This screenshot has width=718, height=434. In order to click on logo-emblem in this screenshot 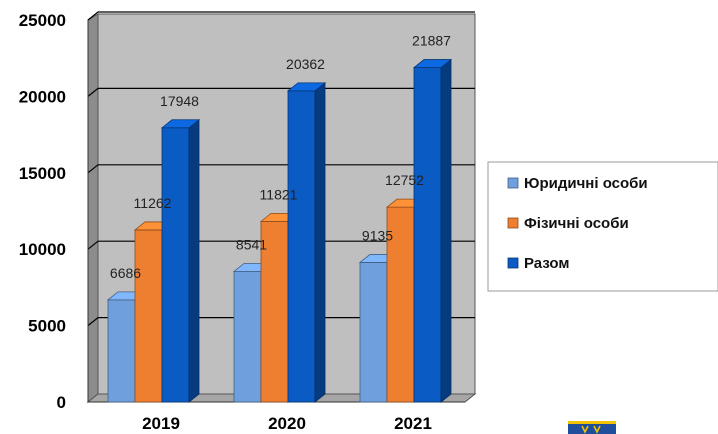, I will do `click(592, 427)`.